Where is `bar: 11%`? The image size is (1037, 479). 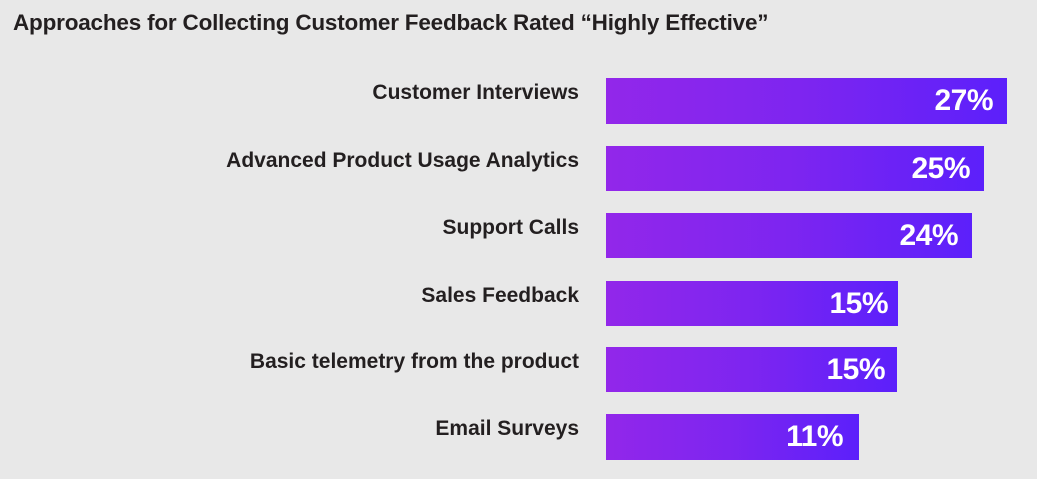 bar: 11% is located at coordinates (732, 437).